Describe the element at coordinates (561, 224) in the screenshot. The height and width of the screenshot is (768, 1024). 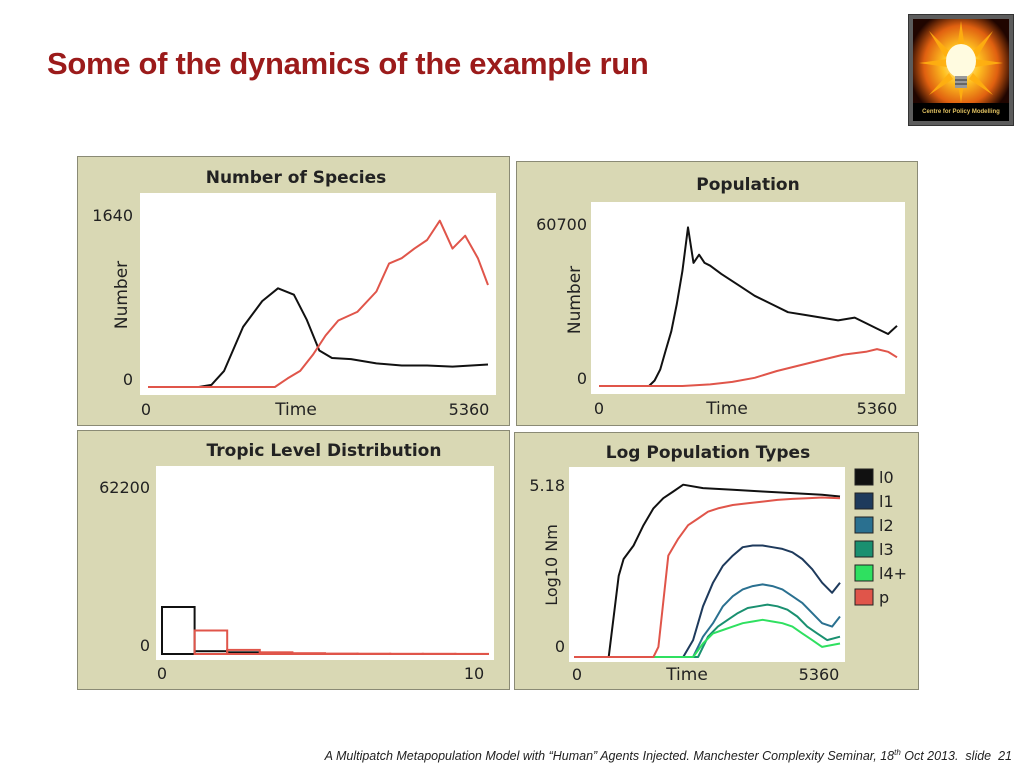
I see `y-tick-label: 60700` at that location.